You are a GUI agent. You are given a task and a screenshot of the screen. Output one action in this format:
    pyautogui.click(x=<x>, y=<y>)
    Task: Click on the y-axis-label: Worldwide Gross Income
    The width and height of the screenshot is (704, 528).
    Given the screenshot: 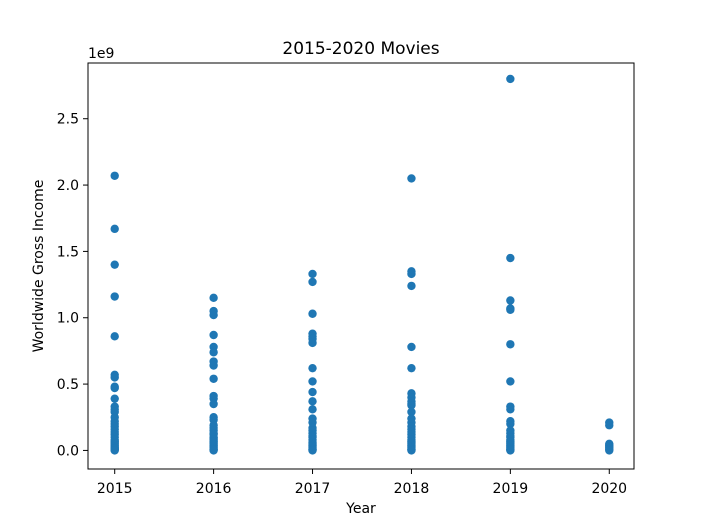 What is the action you would take?
    pyautogui.click(x=39, y=266)
    